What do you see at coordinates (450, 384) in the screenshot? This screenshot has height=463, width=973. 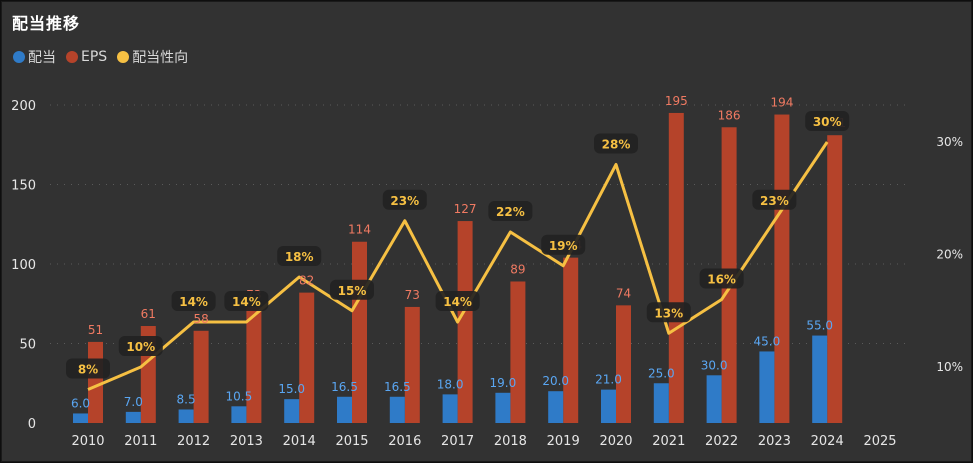 I see `data-label-dividend-2017: 18.0` at bounding box center [450, 384].